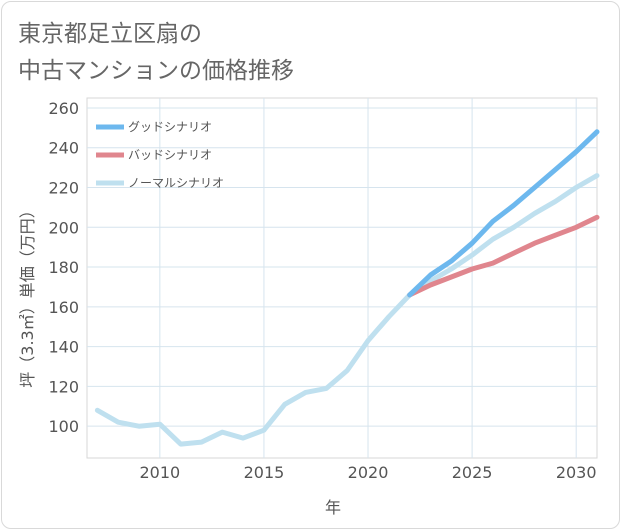 The height and width of the screenshot is (530, 621). Describe the element at coordinates (63, 426) in the screenshot. I see `y-tick-label: 100` at that location.